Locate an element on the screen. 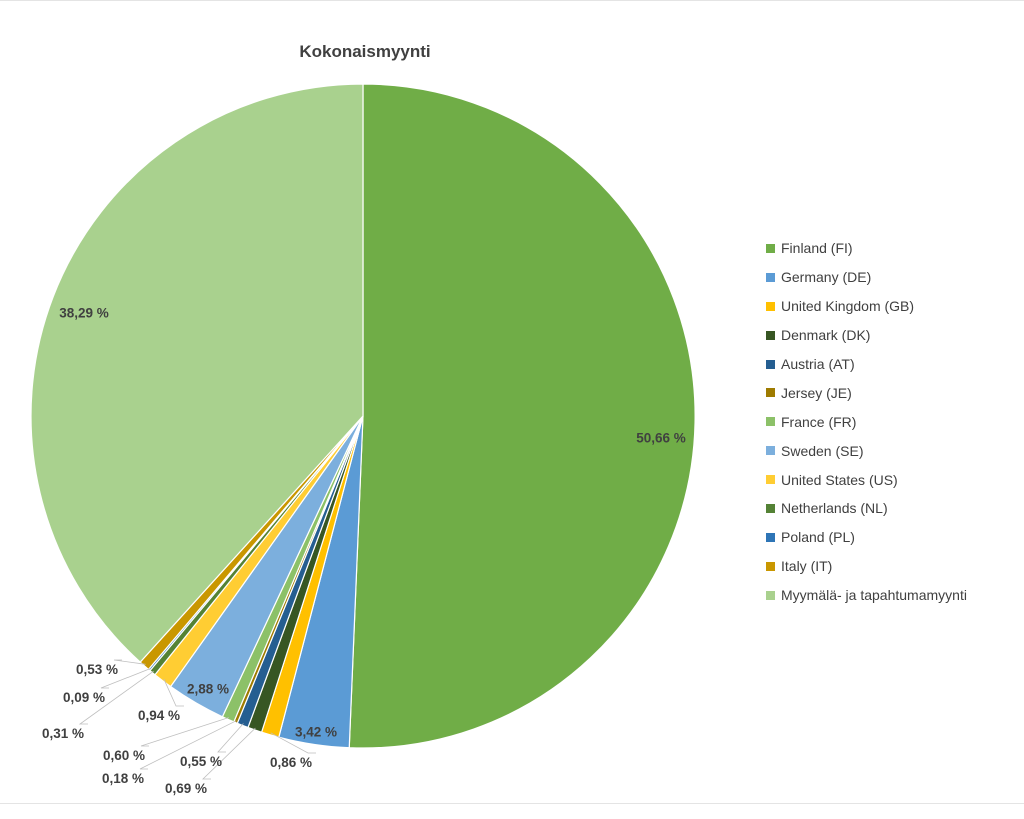 The image size is (1024, 819). data-label: 3,42 % is located at coordinates (316, 732).